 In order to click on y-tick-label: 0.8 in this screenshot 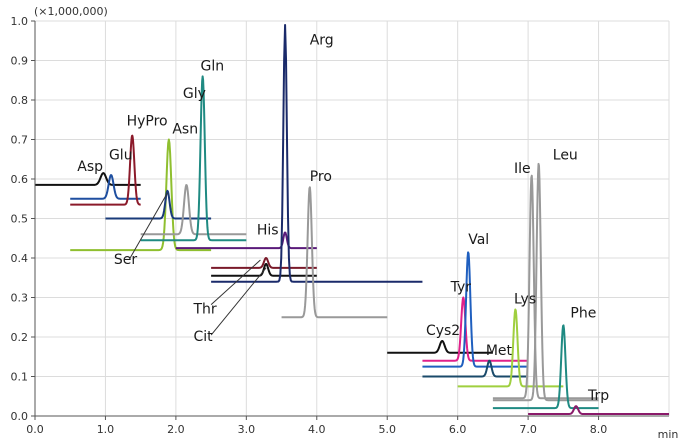, I will do `click(20, 100)`.